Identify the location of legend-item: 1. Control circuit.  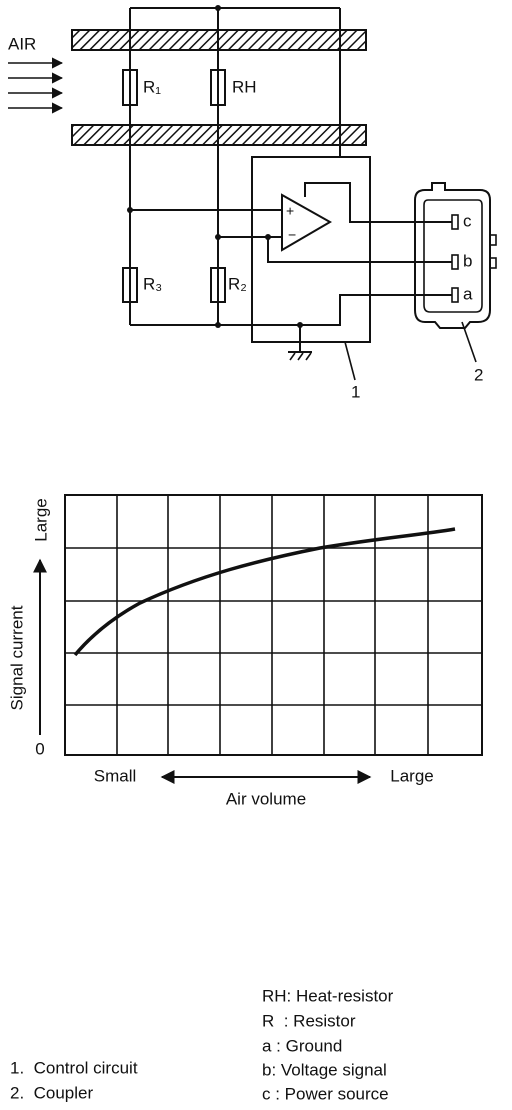
(74, 1067).